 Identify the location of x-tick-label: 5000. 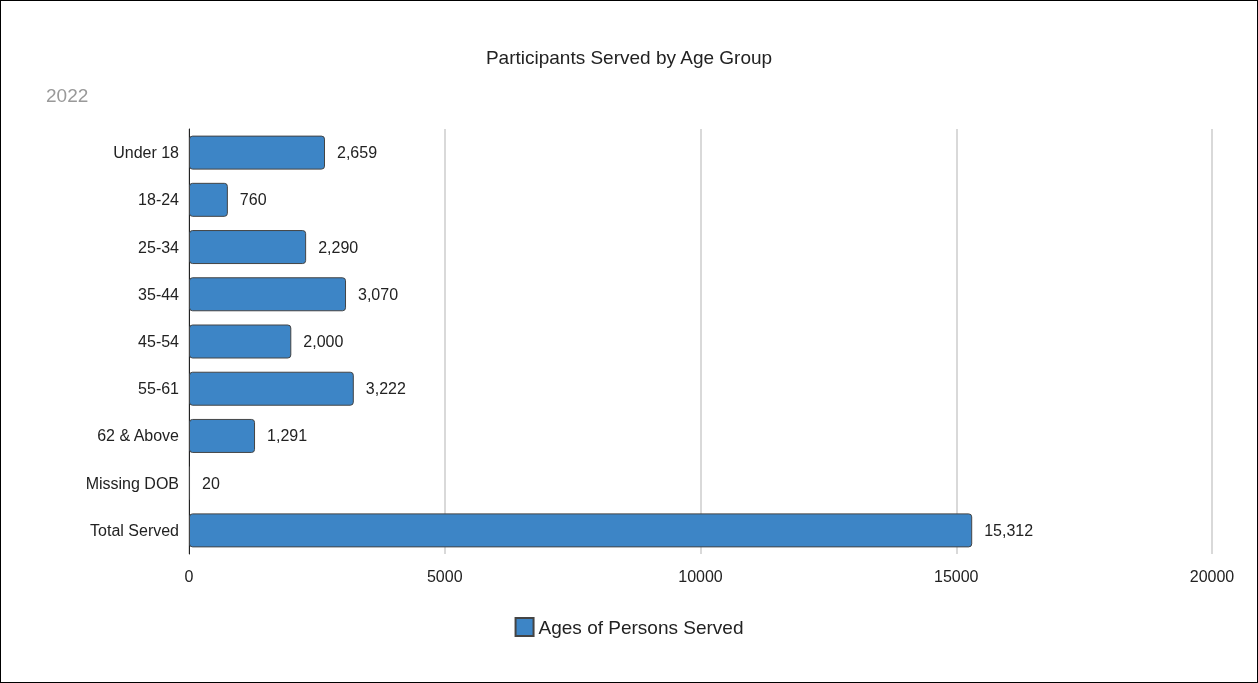
(444, 576).